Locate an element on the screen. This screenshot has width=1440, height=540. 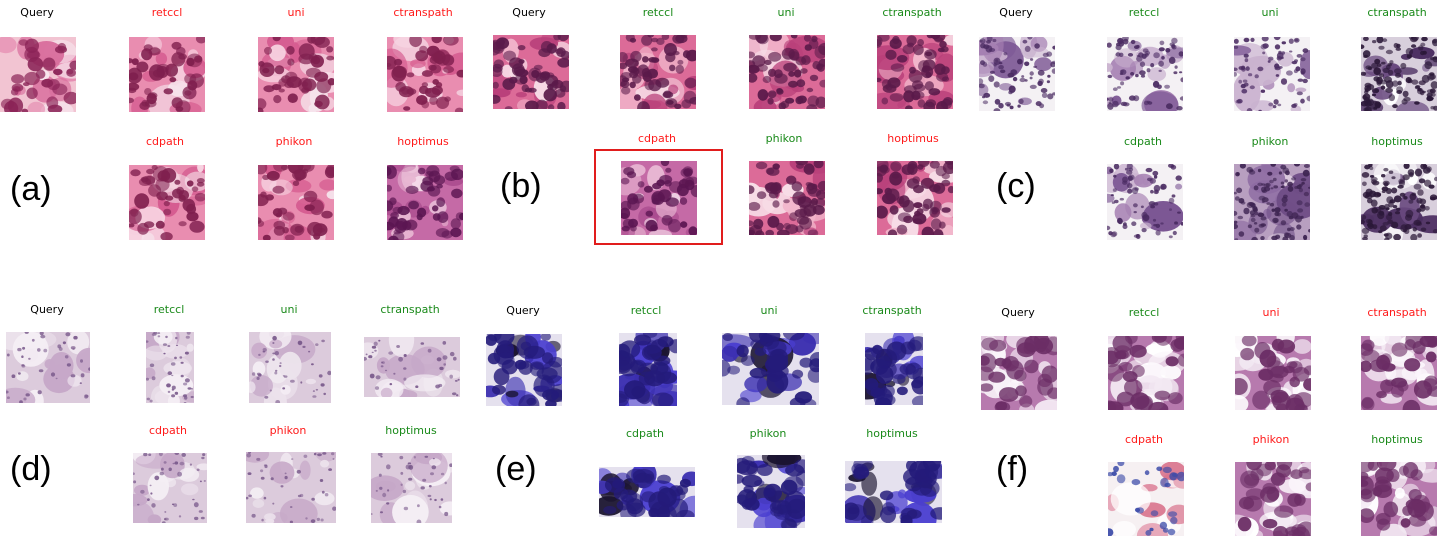
panel-letter: (d) is located at coordinates (31, 469).